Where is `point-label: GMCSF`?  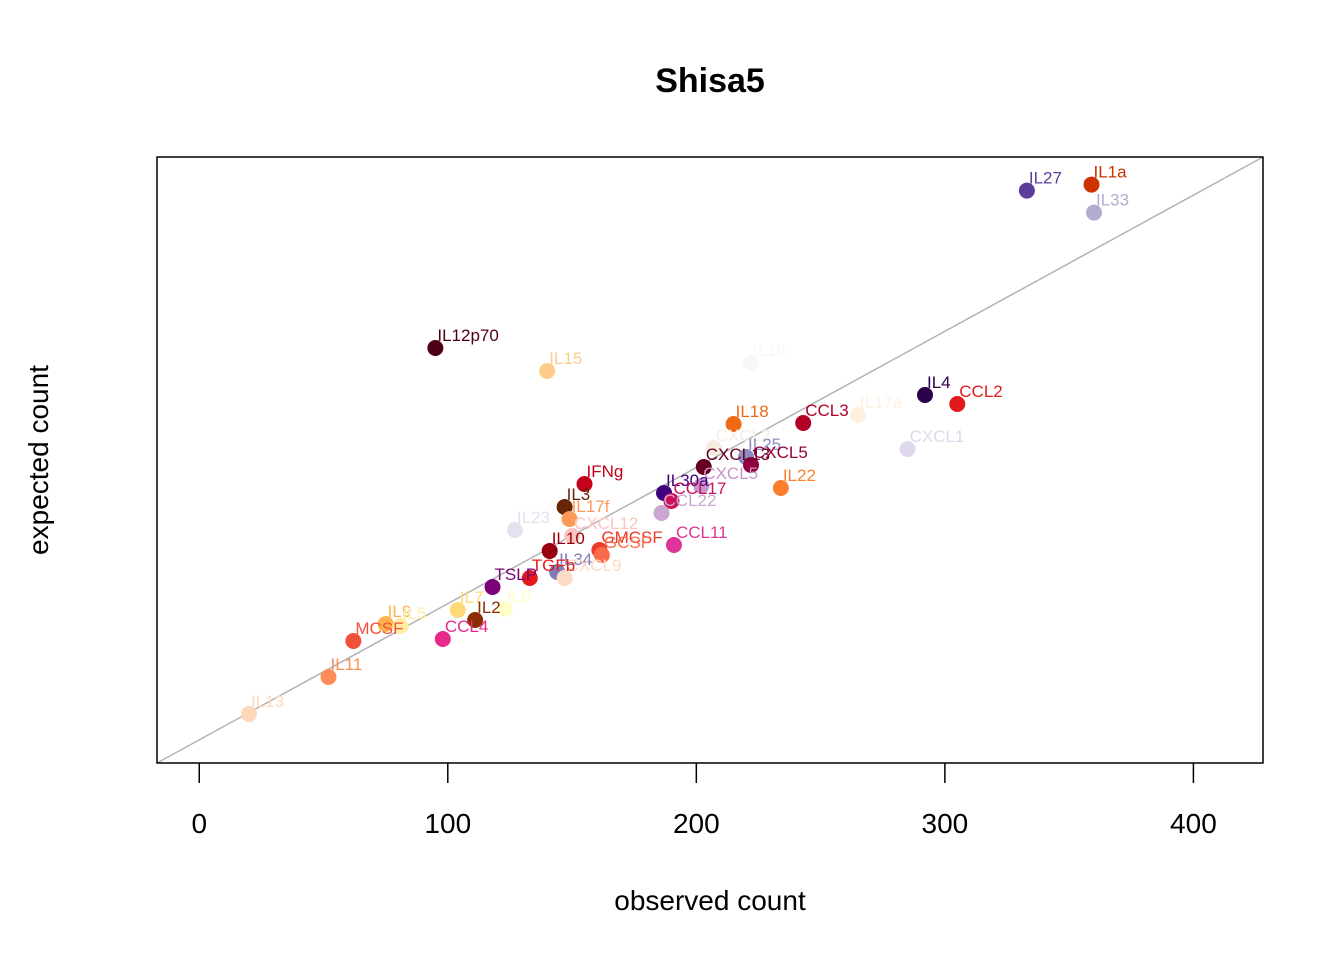 point-label: GMCSF is located at coordinates (631, 537).